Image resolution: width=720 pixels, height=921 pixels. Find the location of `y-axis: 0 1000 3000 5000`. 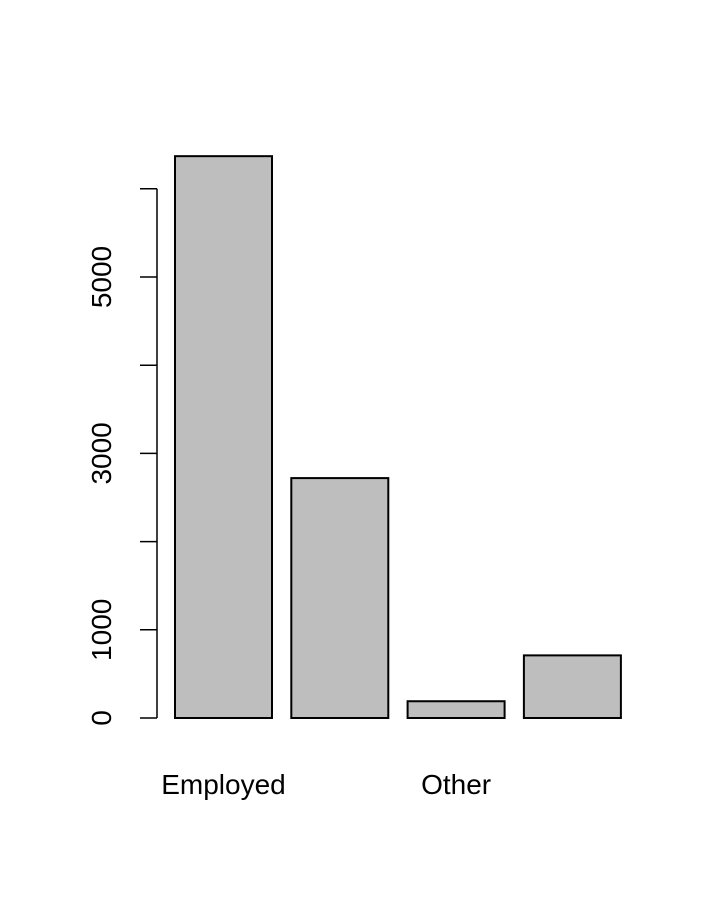

y-axis: 0 1000 3000 5000 is located at coordinates (122, 457).